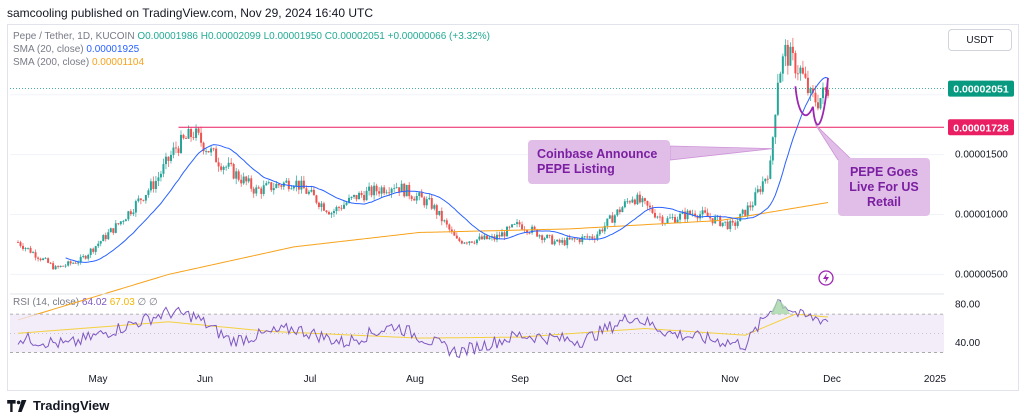 The width and height of the screenshot is (1024, 420). What do you see at coordinates (230, 36) in the screenshot?
I see `ohlc-high: H0.00002099` at bounding box center [230, 36].